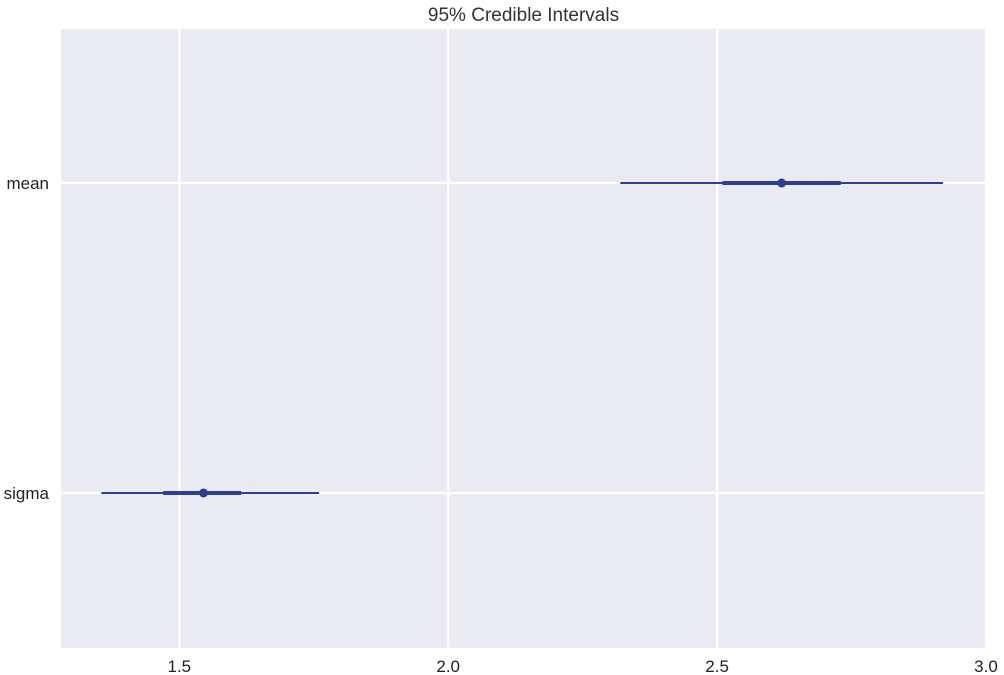 The width and height of the screenshot is (1004, 675). I want to click on interval-mean, so click(781, 183).